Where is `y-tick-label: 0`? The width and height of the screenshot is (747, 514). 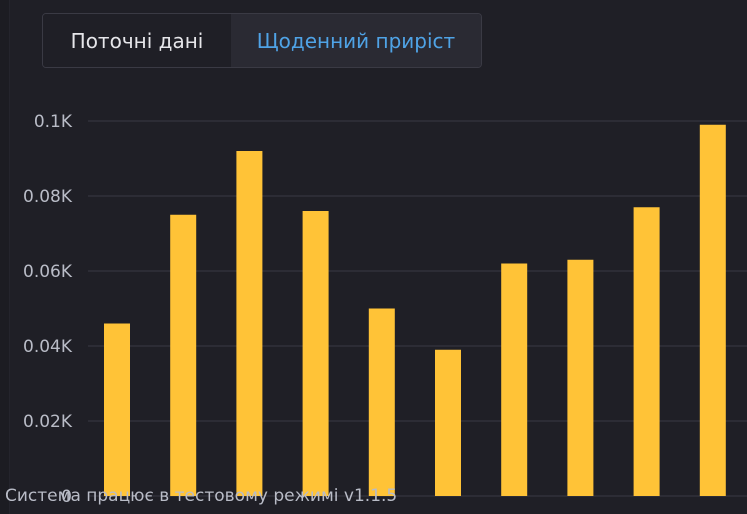
y-tick-label: 0 is located at coordinates (66, 497).